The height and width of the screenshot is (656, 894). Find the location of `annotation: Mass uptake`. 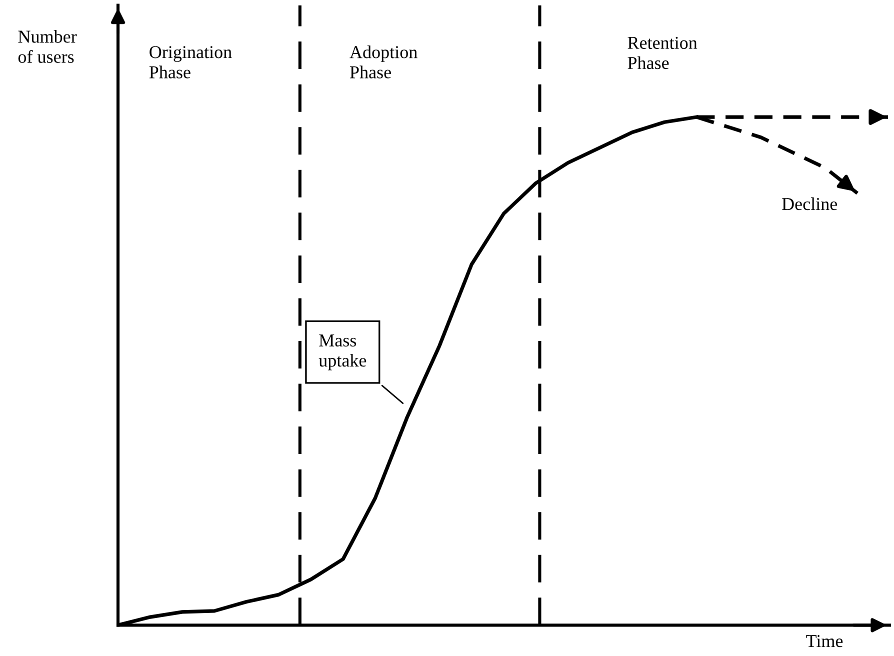

annotation: Mass uptake is located at coordinates (342, 352).